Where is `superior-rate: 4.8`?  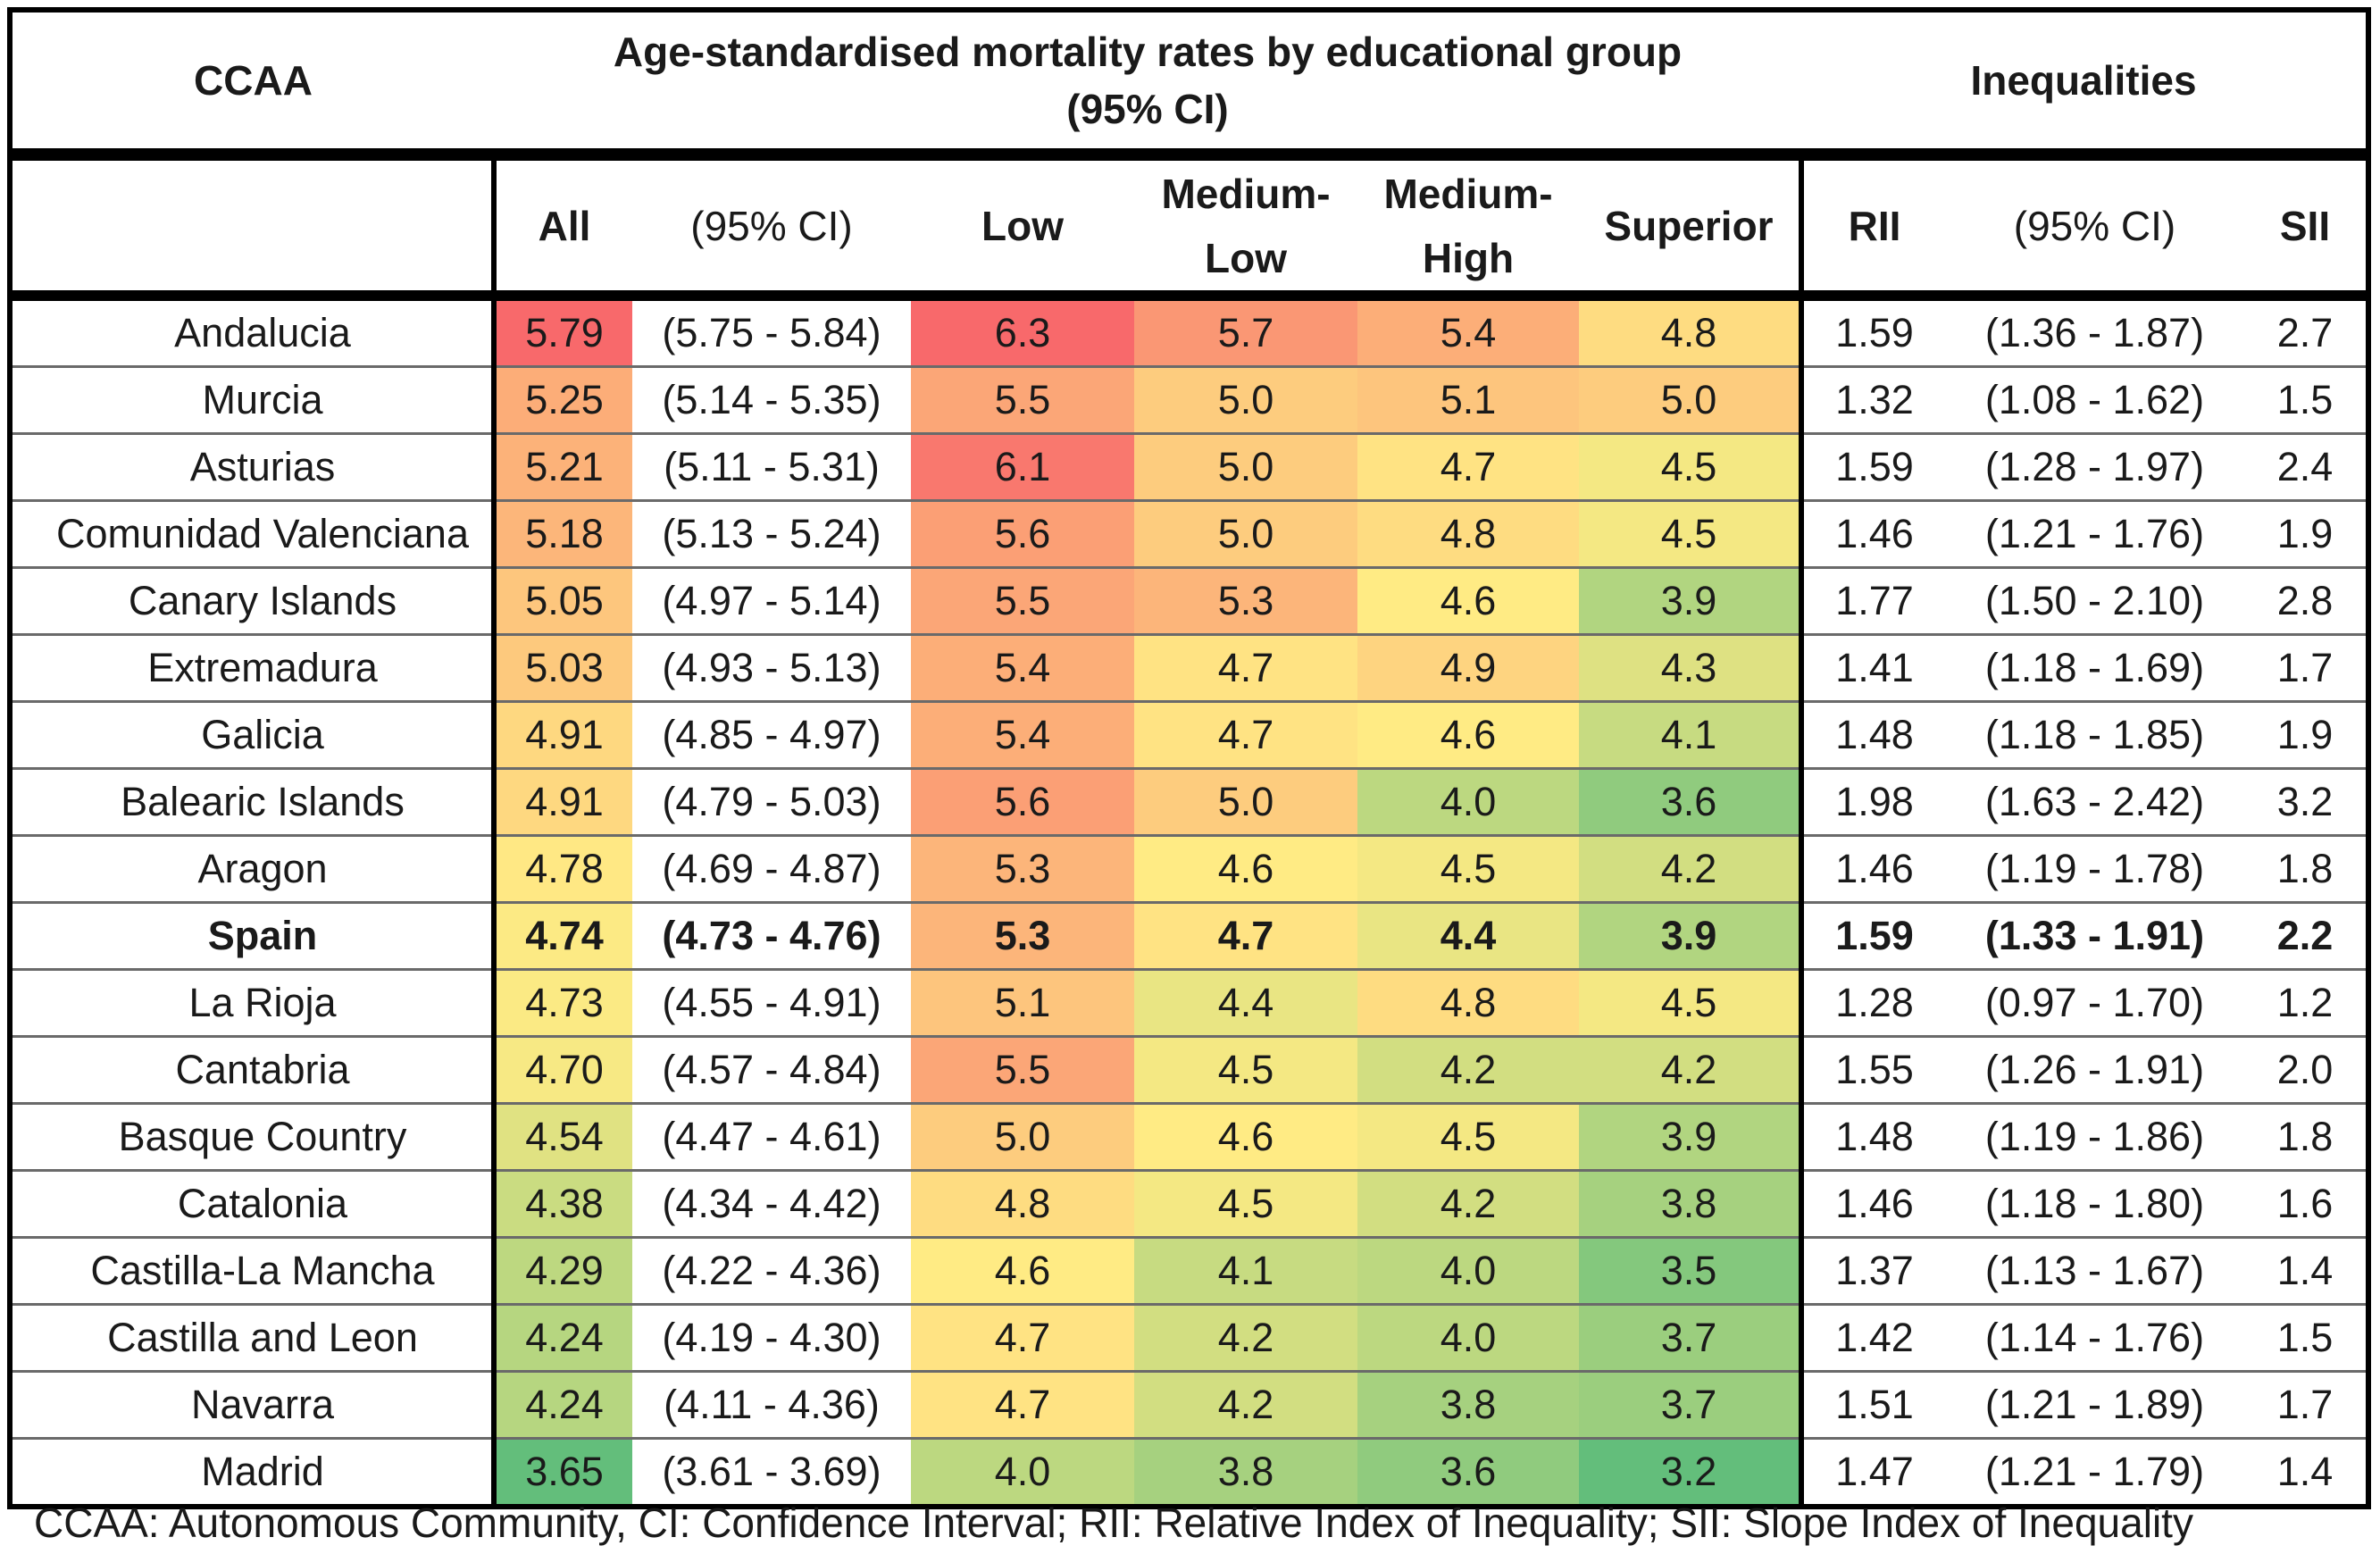 superior-rate: 4.8 is located at coordinates (1690, 332).